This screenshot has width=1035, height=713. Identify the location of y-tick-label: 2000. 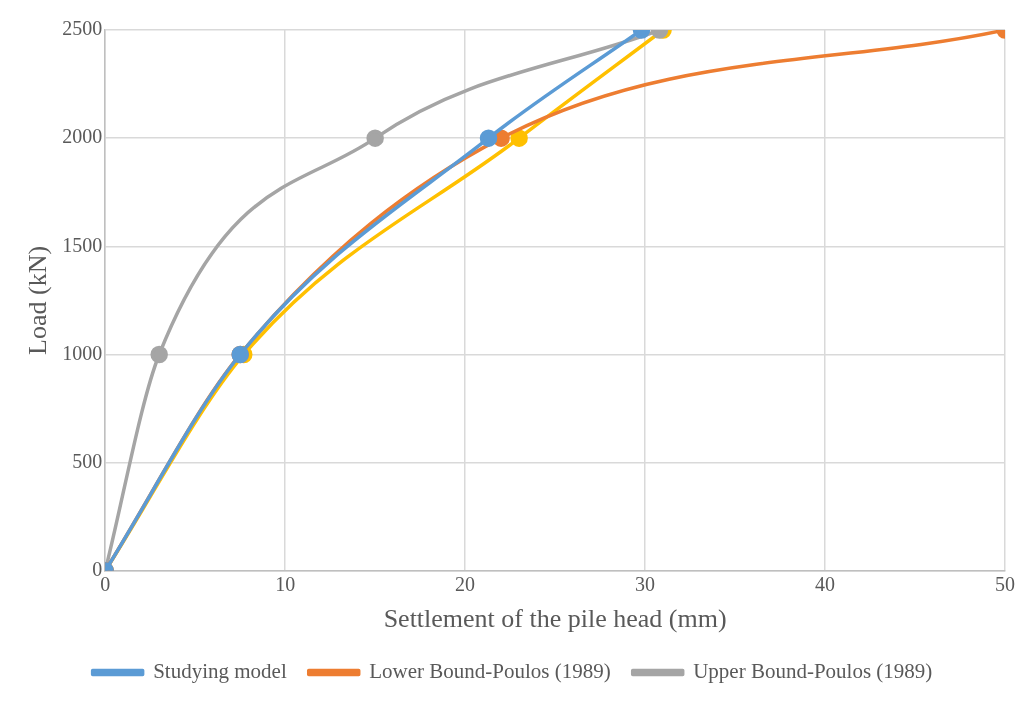
(82, 136).